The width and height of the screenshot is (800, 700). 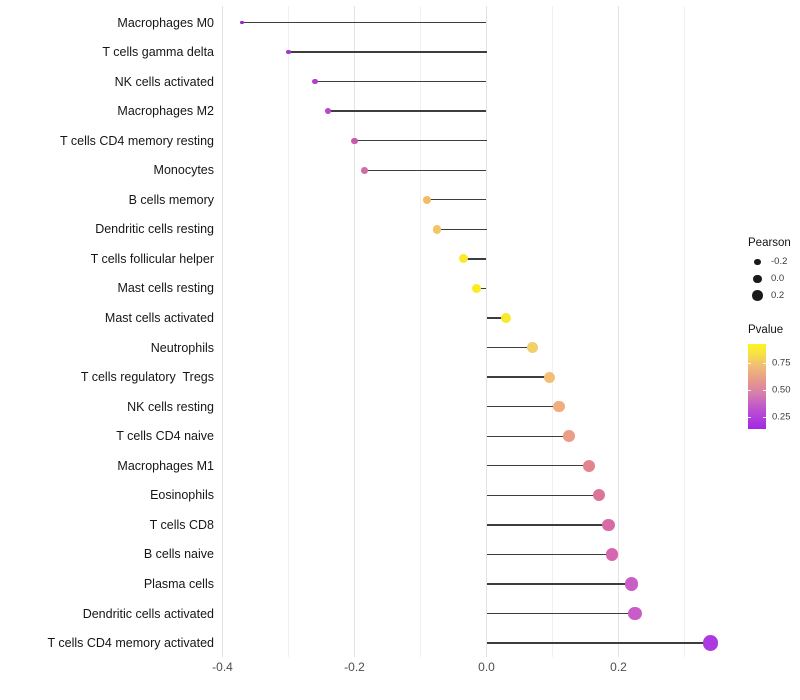 What do you see at coordinates (354, 667) in the screenshot?
I see `x-tick-label: -0.2` at bounding box center [354, 667].